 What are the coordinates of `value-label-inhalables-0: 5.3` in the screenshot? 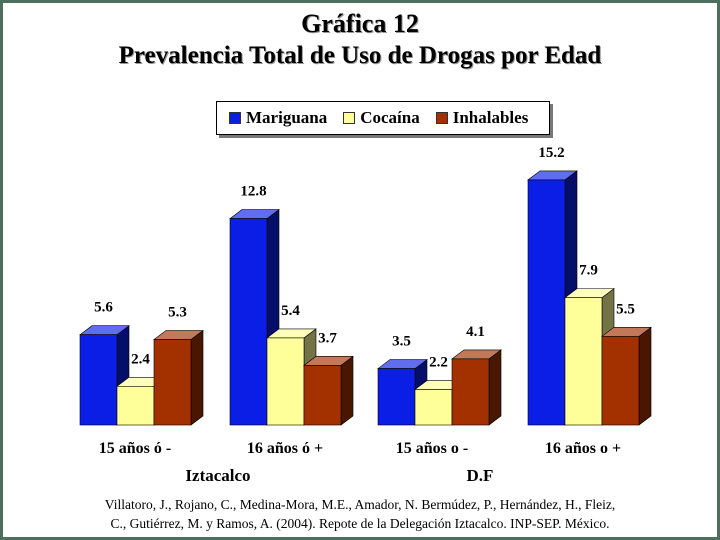 It's located at (177, 313).